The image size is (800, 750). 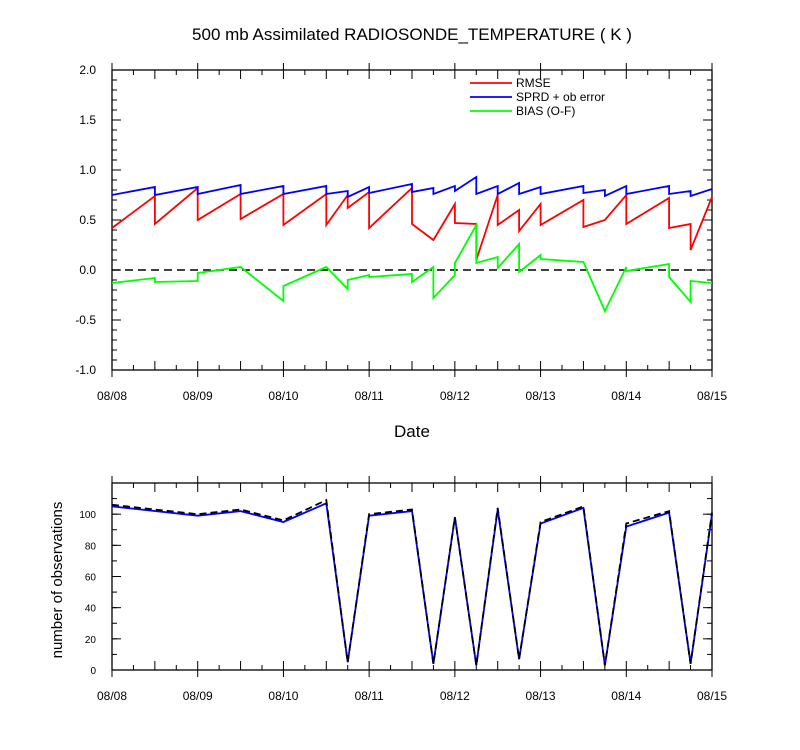 What do you see at coordinates (412, 431) in the screenshot?
I see `top-x-axis-label: Date` at bounding box center [412, 431].